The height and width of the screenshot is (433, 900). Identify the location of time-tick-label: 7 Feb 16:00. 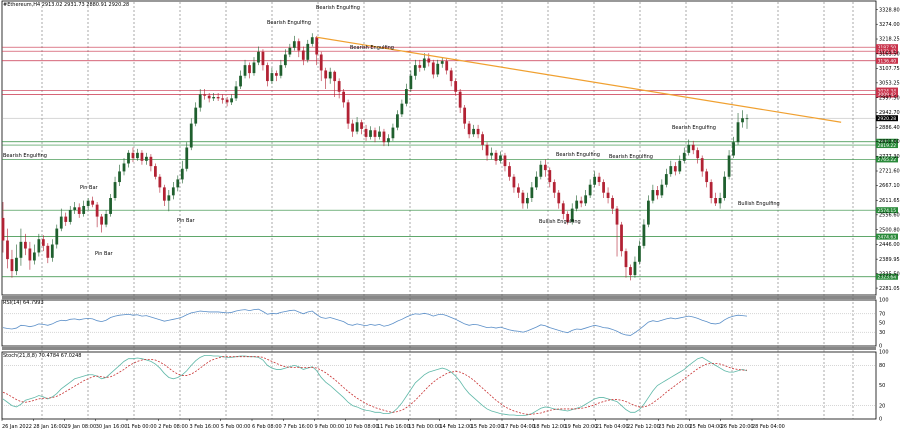
(298, 427).